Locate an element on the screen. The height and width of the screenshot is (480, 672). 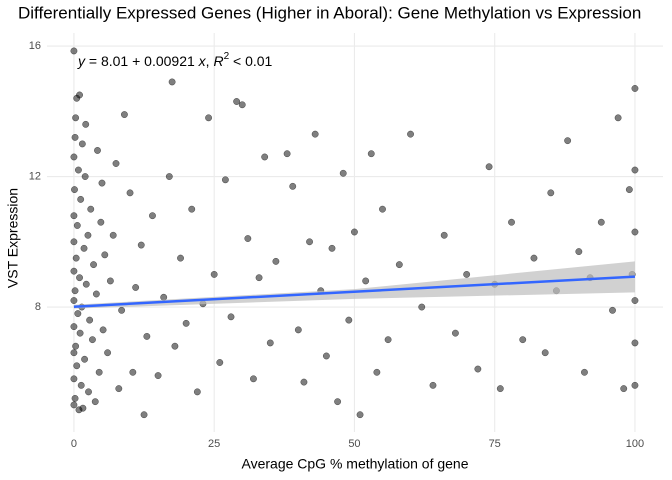
y-tick-label: 12 is located at coordinates (35, 176).